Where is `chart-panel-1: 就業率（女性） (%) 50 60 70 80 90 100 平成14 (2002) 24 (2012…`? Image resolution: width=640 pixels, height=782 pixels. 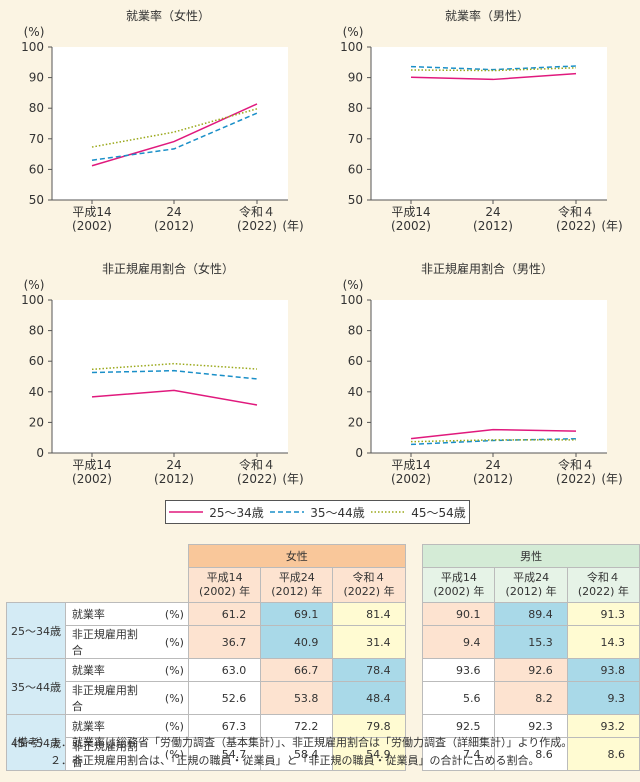 chart-panel-1: 就業率（女性） (%) 50 60 70 80 90 100 平成14 (2002) 24 (2012… is located at coordinates (162, 120).